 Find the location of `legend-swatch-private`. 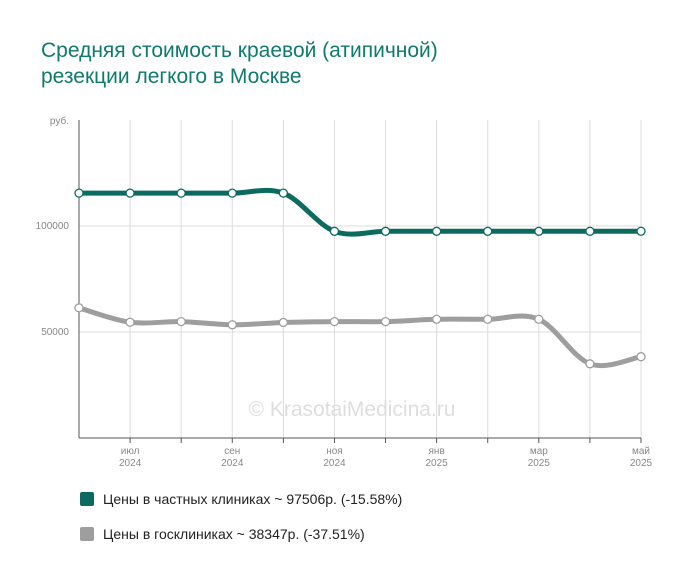

legend-swatch-private is located at coordinates (87, 499).